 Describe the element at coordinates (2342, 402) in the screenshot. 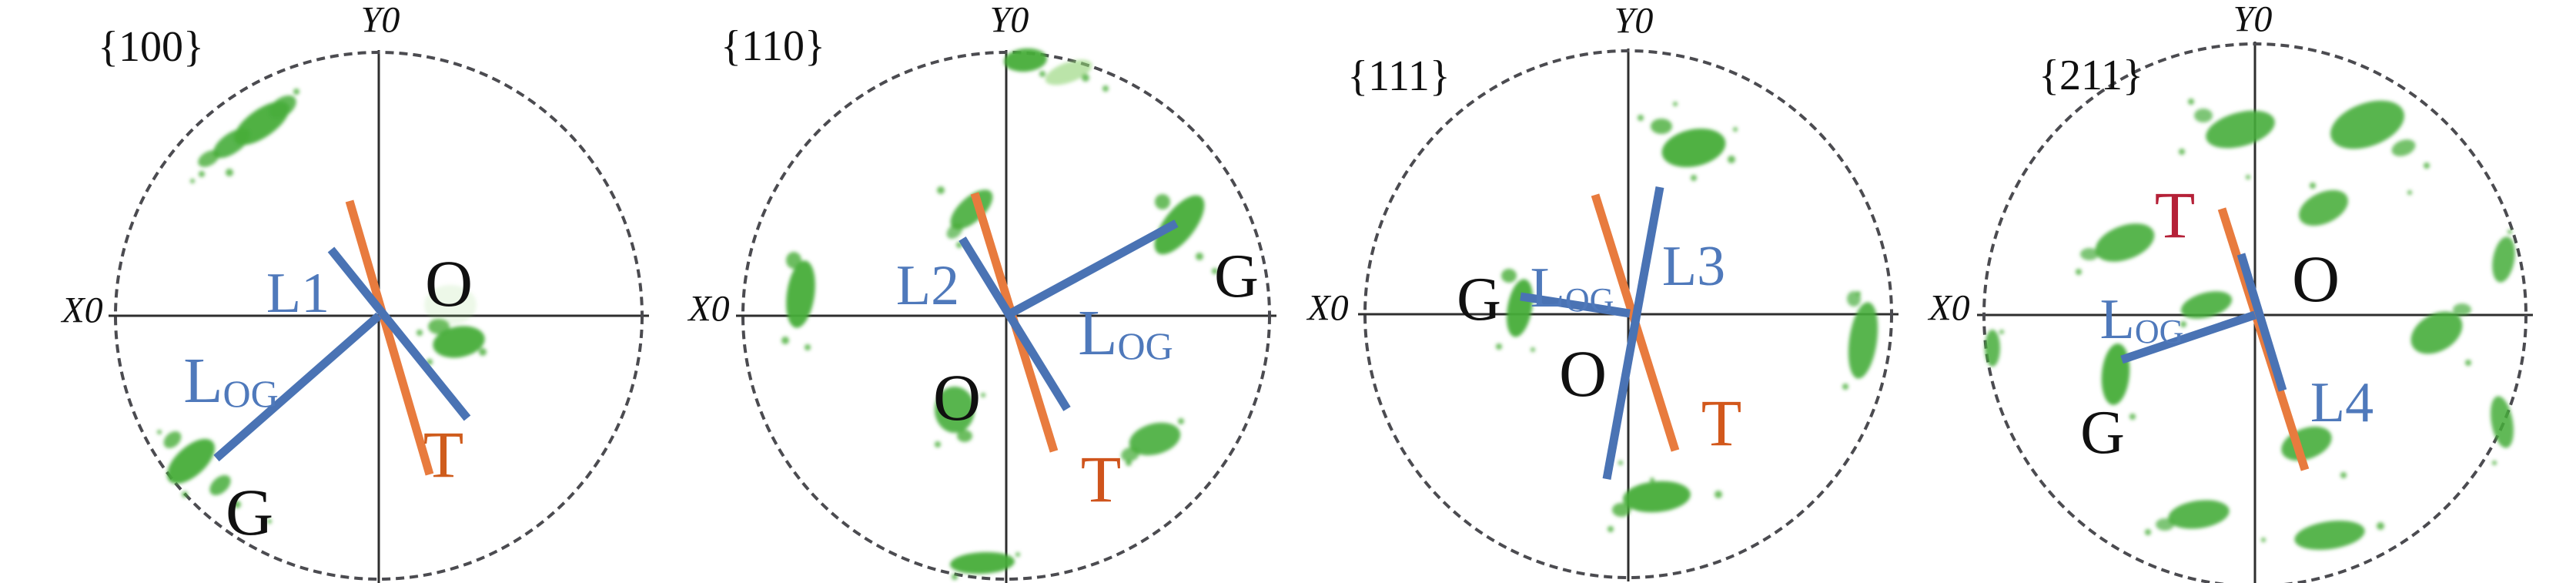

I see `label-L4: L4` at that location.